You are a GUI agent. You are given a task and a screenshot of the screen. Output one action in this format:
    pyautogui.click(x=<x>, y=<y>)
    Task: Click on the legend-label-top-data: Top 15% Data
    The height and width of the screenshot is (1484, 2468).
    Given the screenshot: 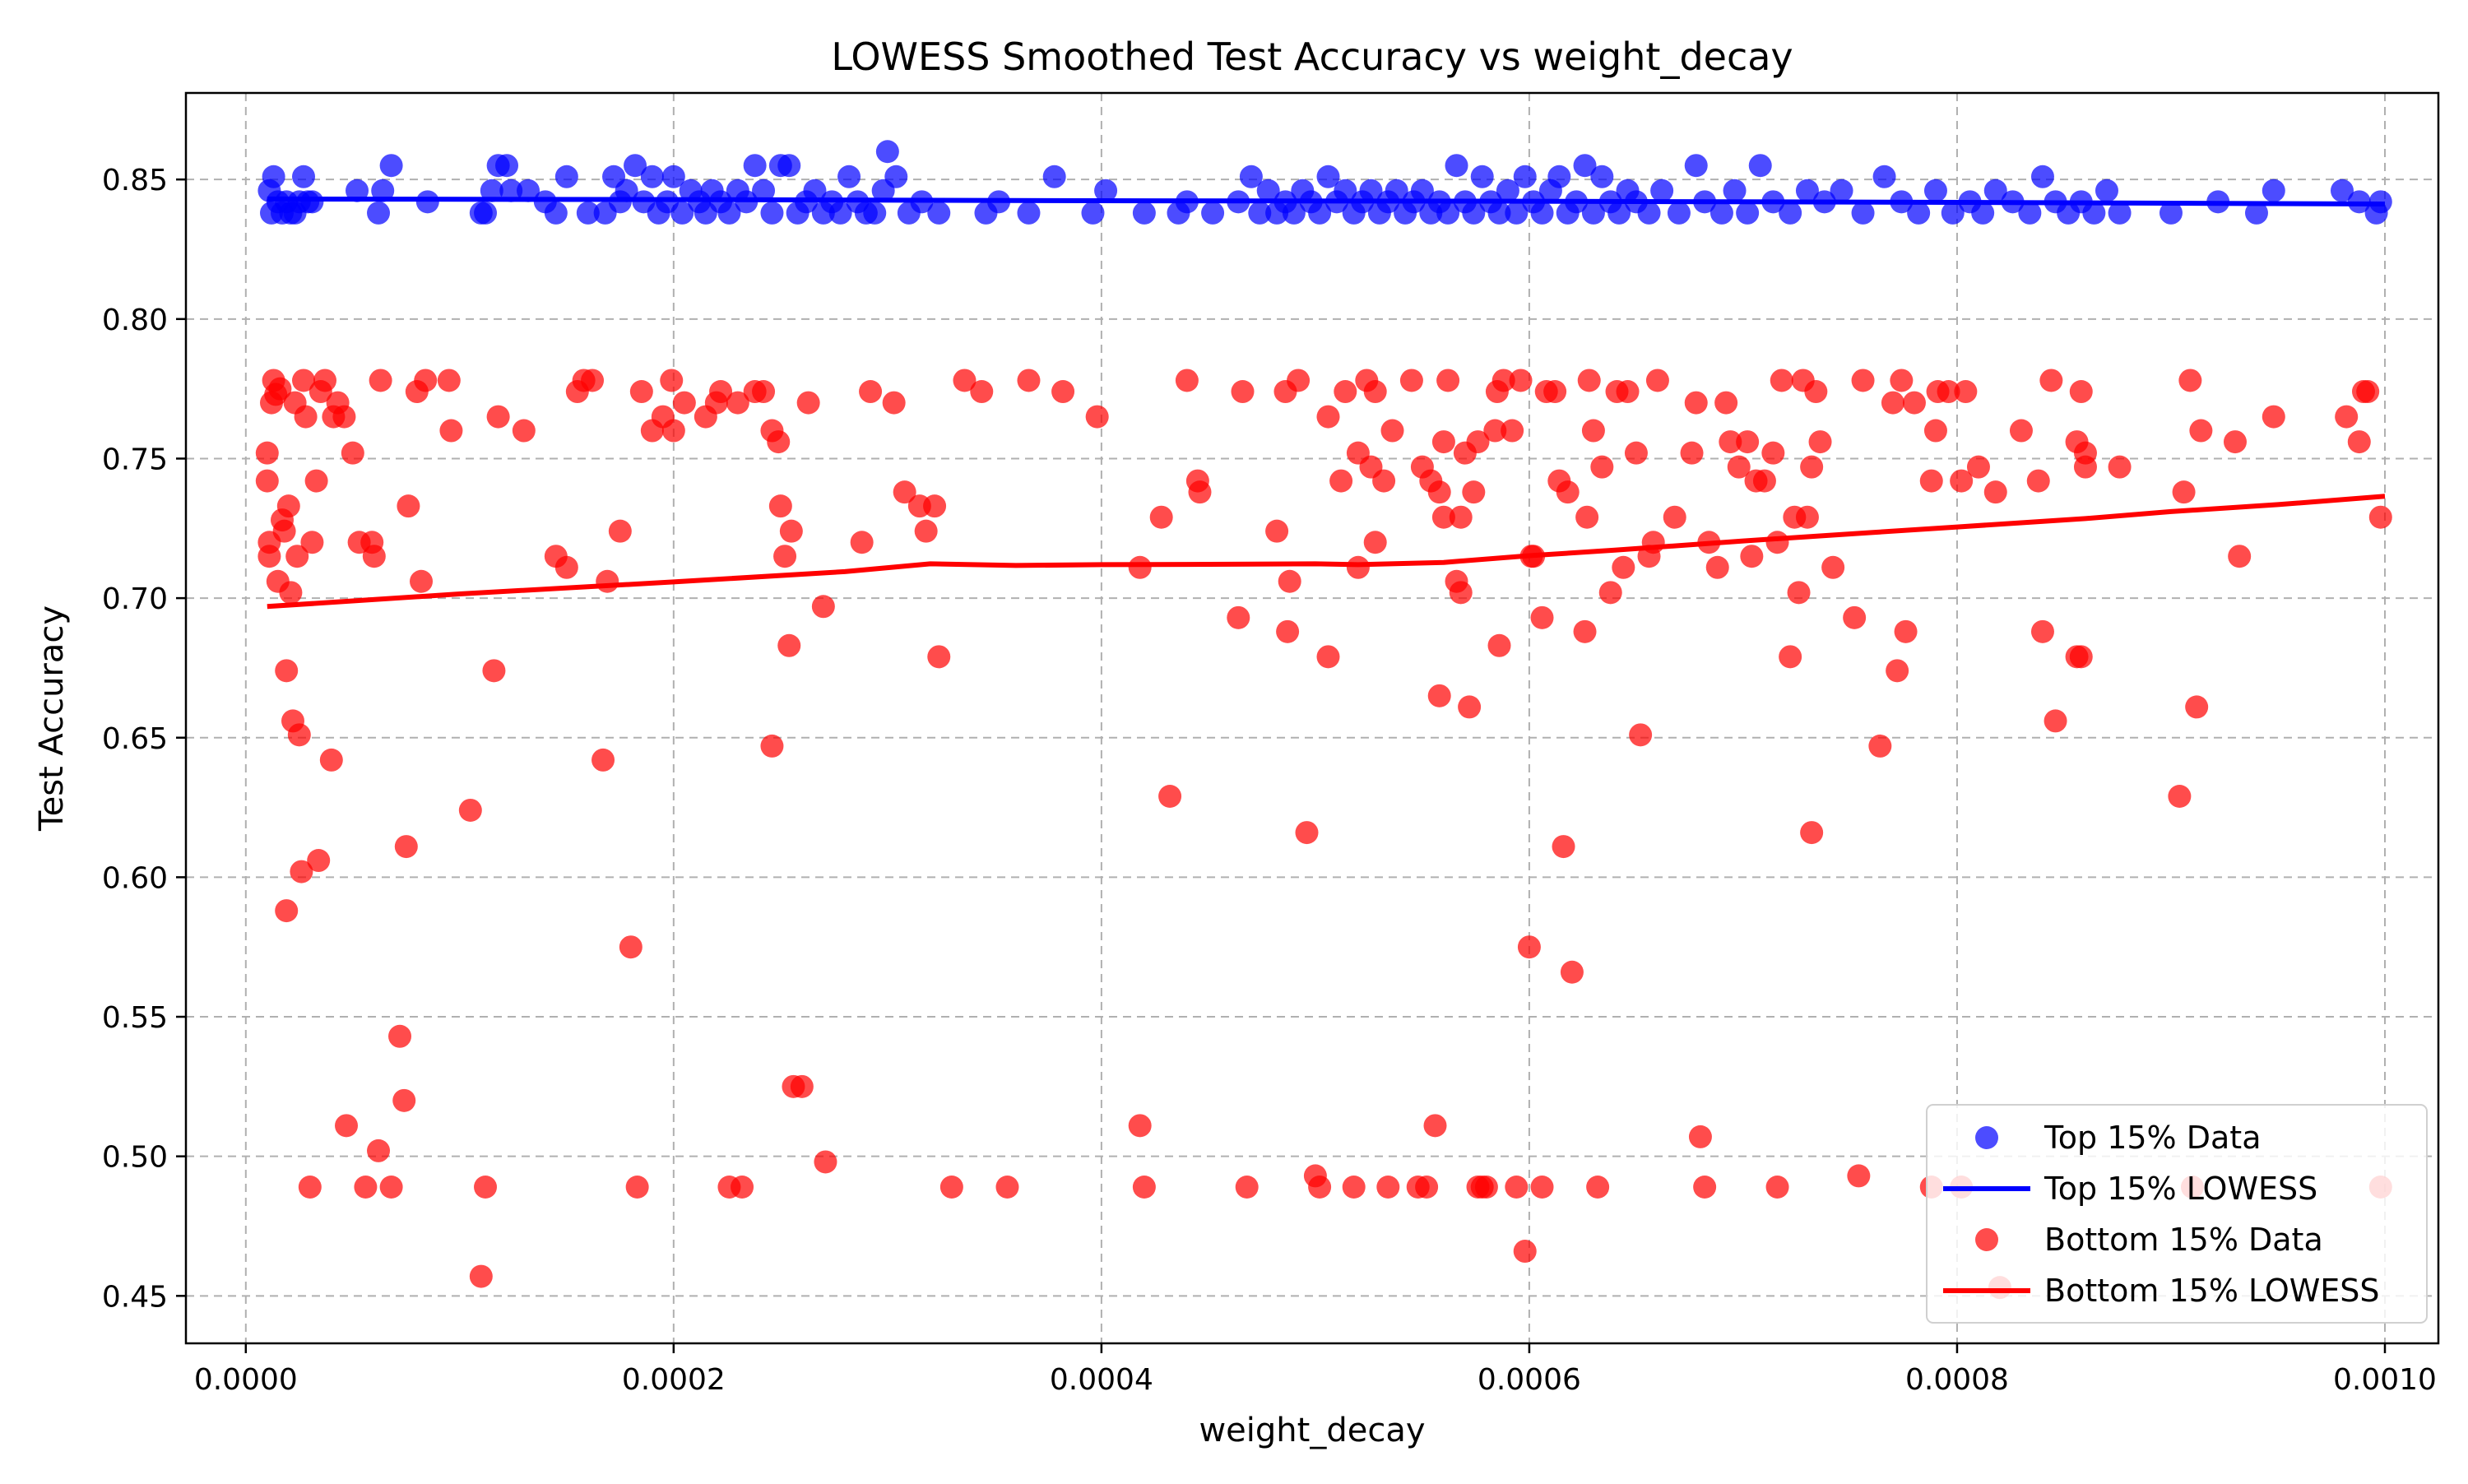 What is the action you would take?
    pyautogui.click(x=2152, y=1138)
    